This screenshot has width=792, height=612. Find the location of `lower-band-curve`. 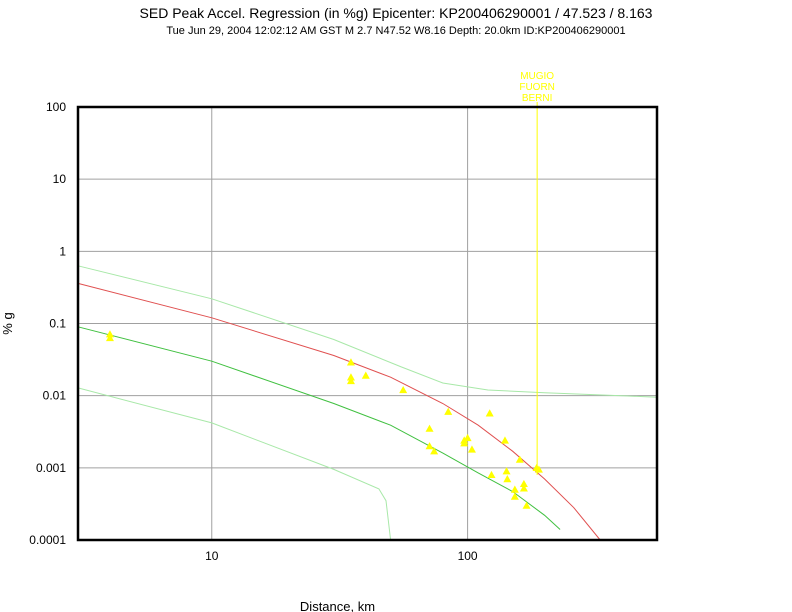

lower-band-curve is located at coordinates (234, 464).